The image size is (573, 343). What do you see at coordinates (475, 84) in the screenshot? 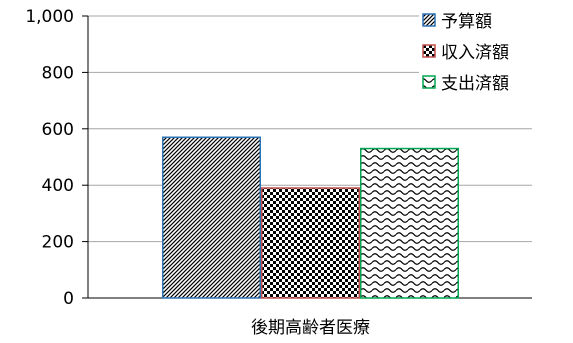
I see `legend-label-3: 支出済額` at bounding box center [475, 84].